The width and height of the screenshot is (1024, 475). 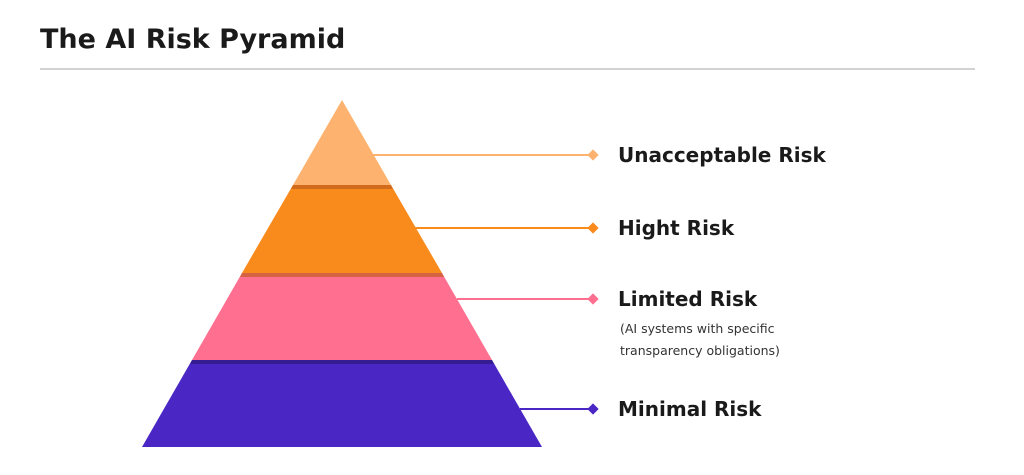 What do you see at coordinates (722, 155) in the screenshot?
I see `tier-label: Unacceptable Risk` at bounding box center [722, 155].